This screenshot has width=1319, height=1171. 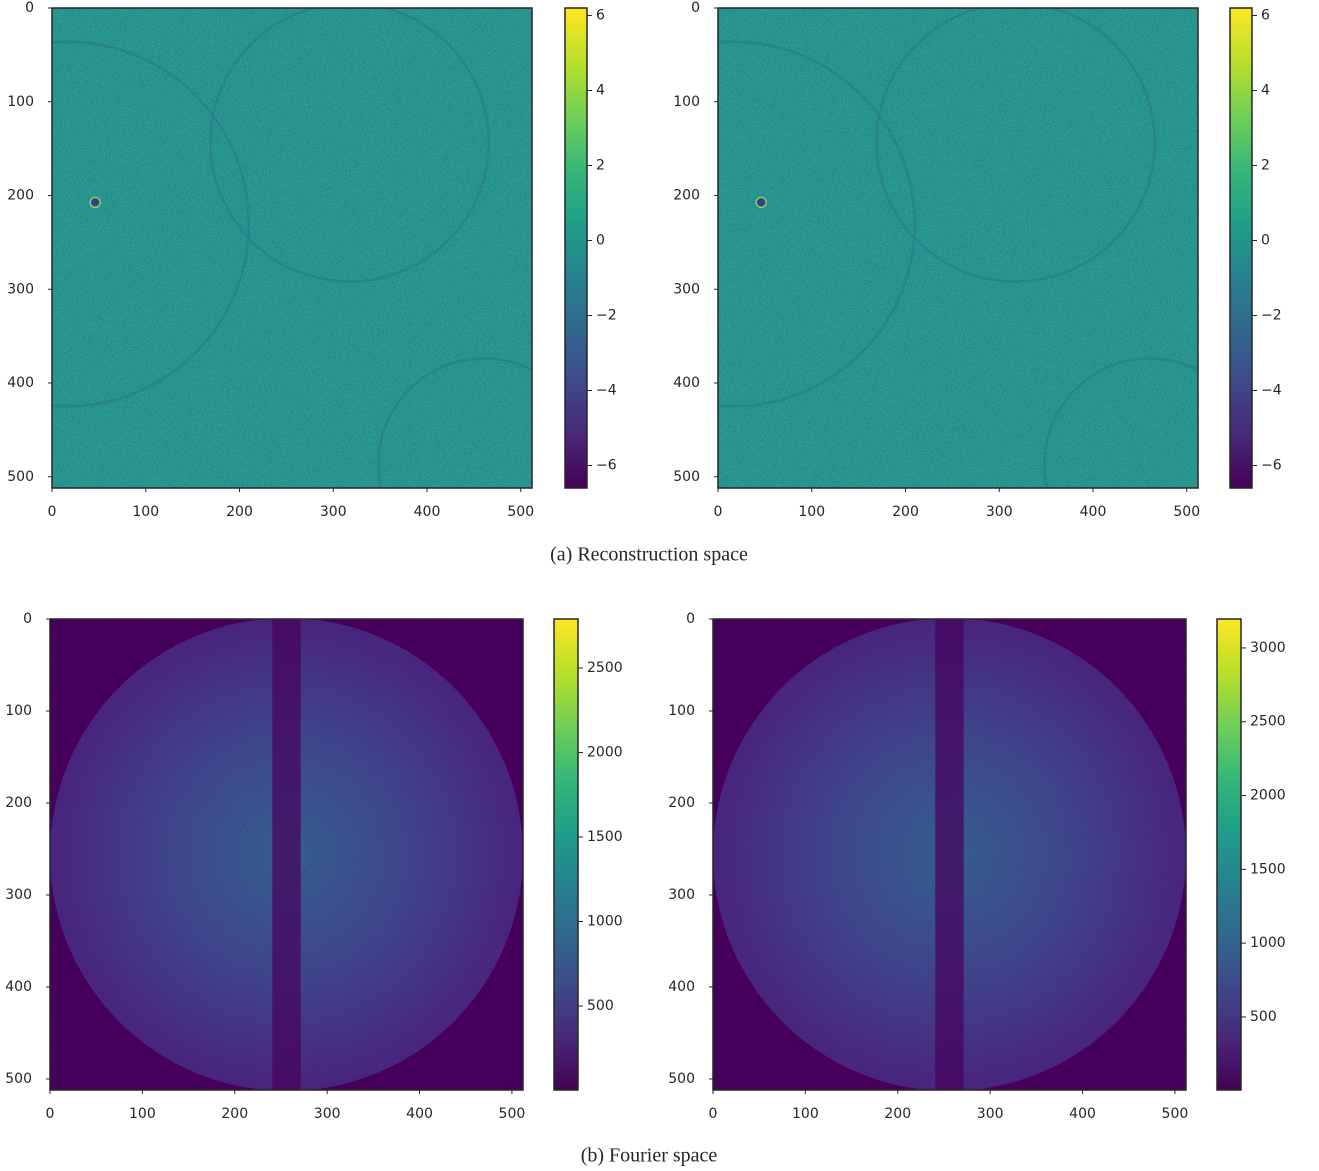 What do you see at coordinates (649, 555) in the screenshot?
I see `caption: (a) Reconstruction space` at bounding box center [649, 555].